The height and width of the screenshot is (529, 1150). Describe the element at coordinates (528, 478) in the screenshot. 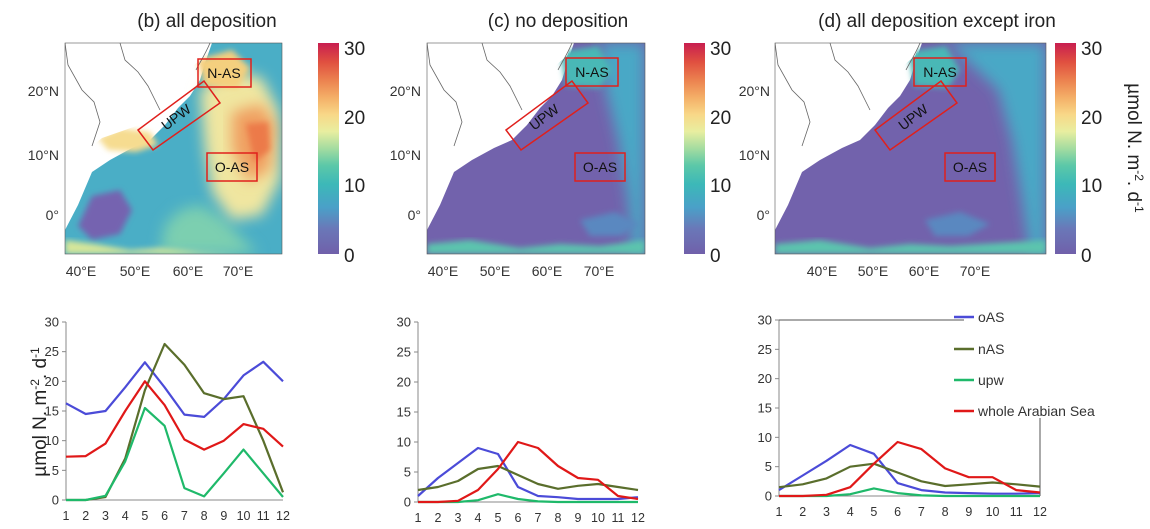

I see `series-line-nas` at that location.